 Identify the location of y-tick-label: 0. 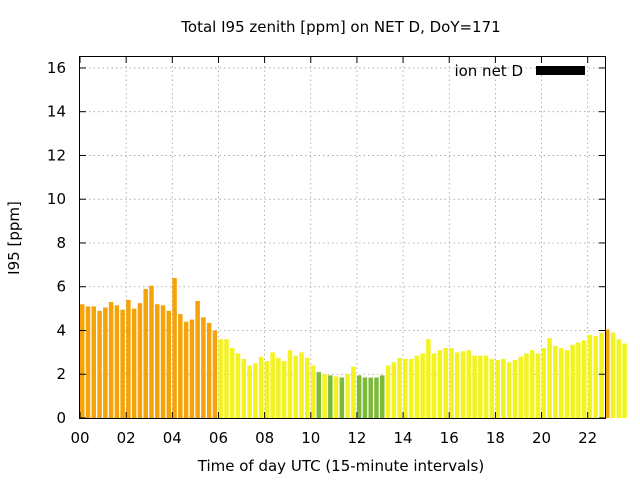
(61, 418).